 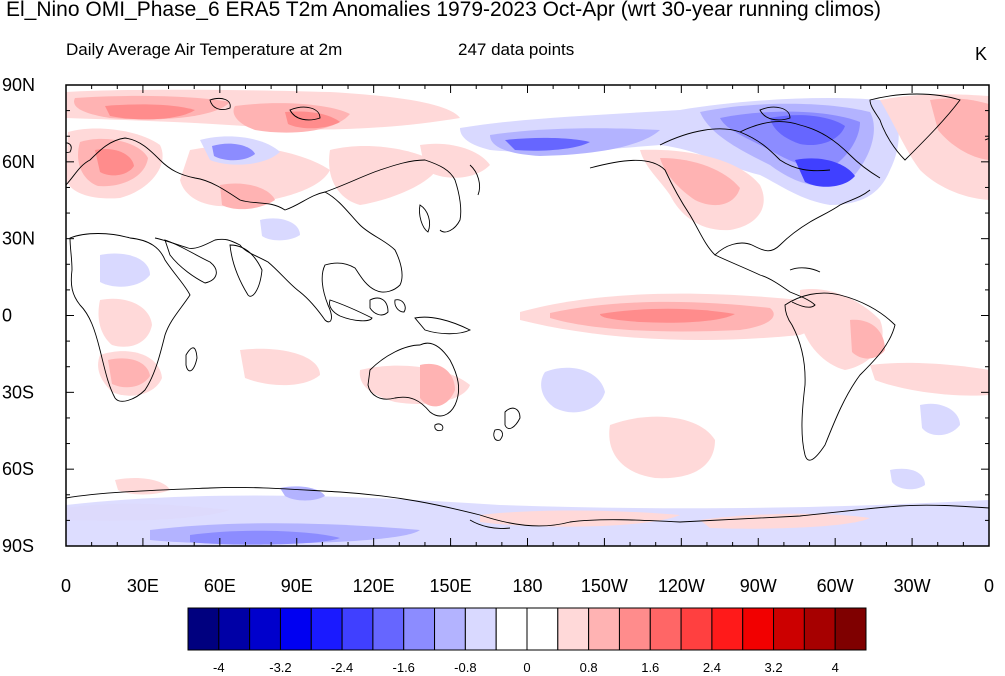 I want to click on lon-label: 60W, so click(x=835, y=586).